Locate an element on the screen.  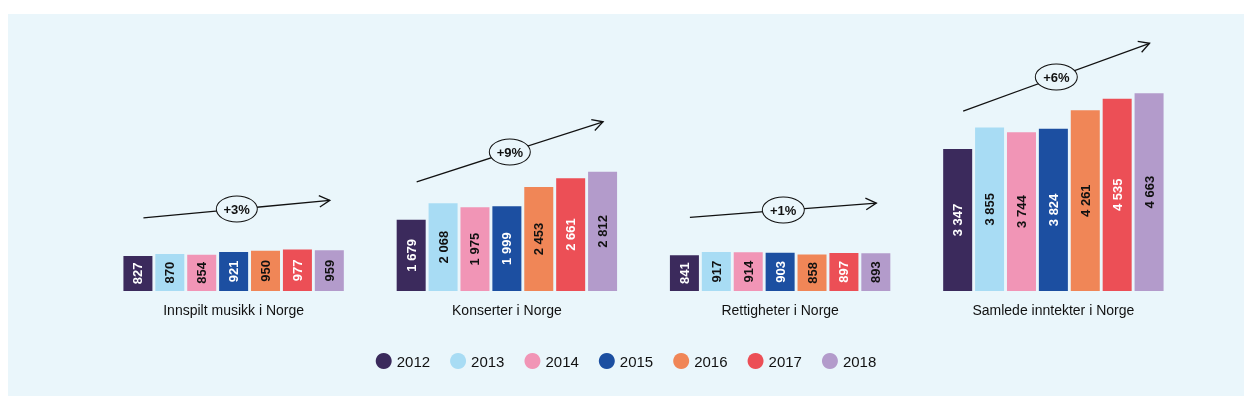
data-label: 977 is located at coordinates (297, 270).